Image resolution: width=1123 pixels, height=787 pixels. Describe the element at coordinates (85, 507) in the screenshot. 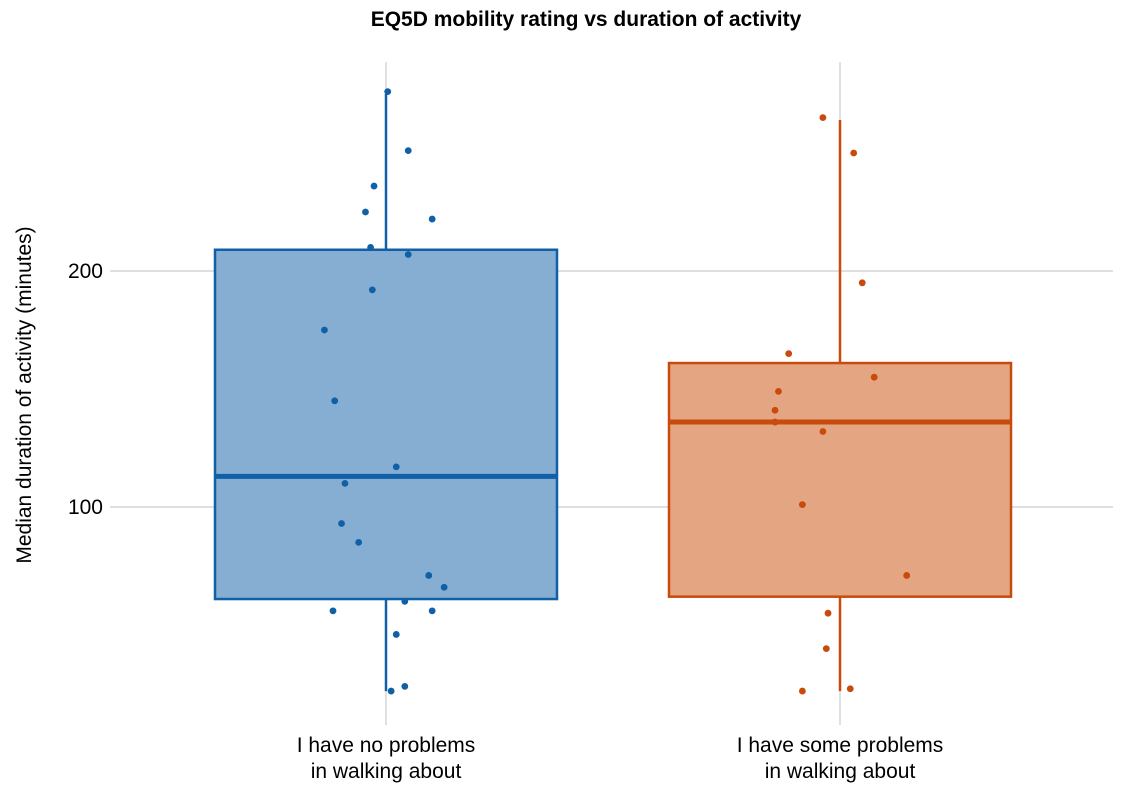

I see `y-tick-label: 100` at that location.